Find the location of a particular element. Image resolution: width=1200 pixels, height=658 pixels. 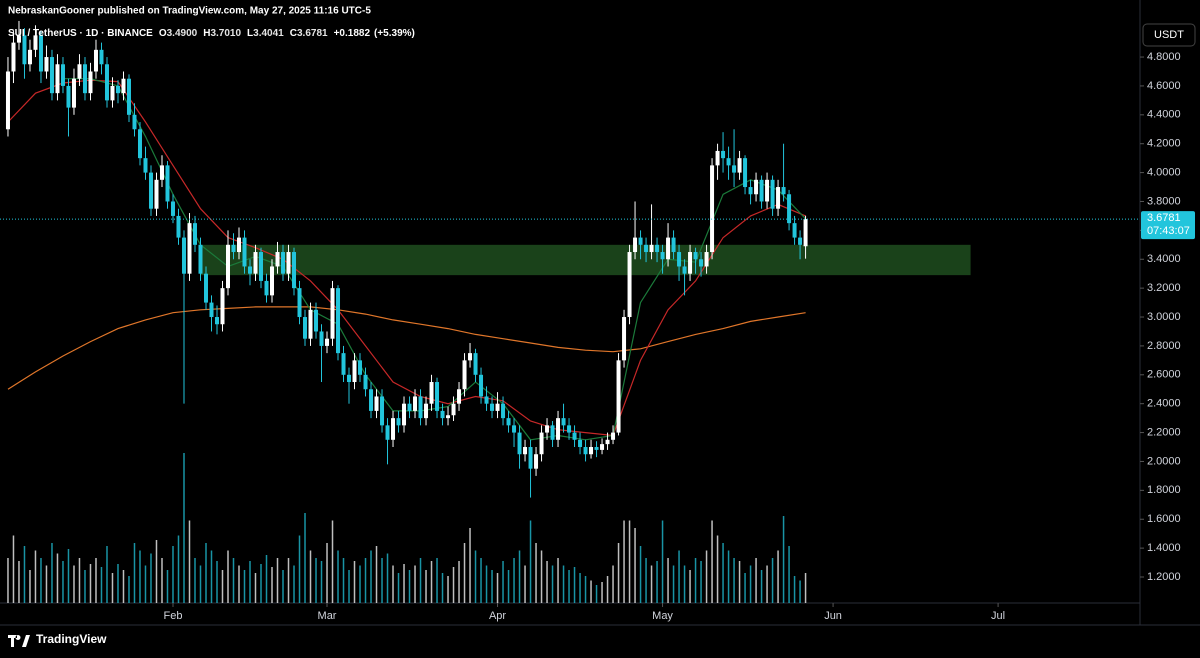

footer is located at coordinates (600, 639).